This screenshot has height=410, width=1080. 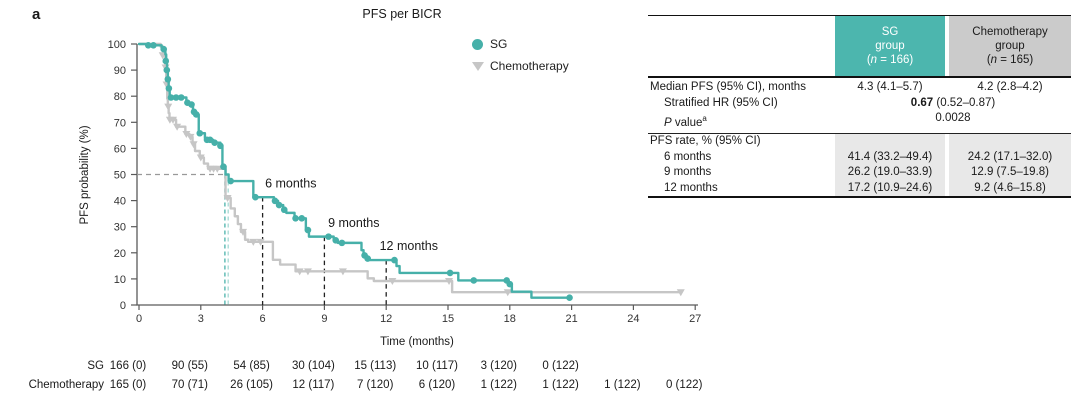 I want to click on risk-count: 165 (0), so click(x=128, y=385).